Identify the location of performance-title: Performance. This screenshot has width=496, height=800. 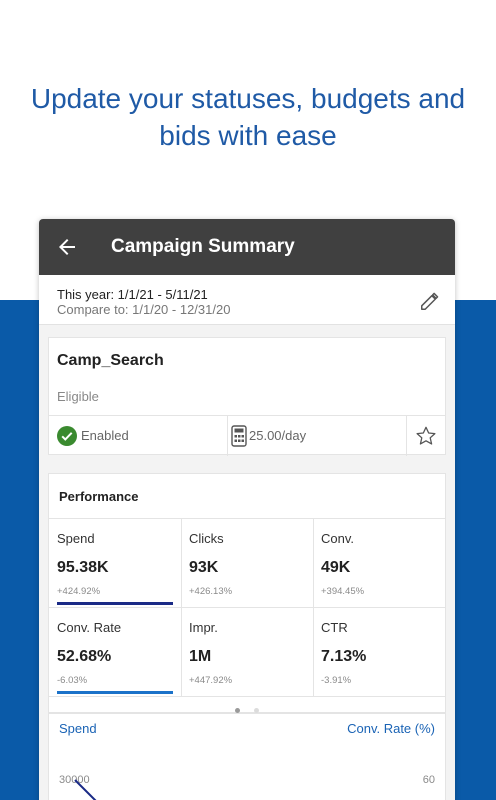
(99, 496).